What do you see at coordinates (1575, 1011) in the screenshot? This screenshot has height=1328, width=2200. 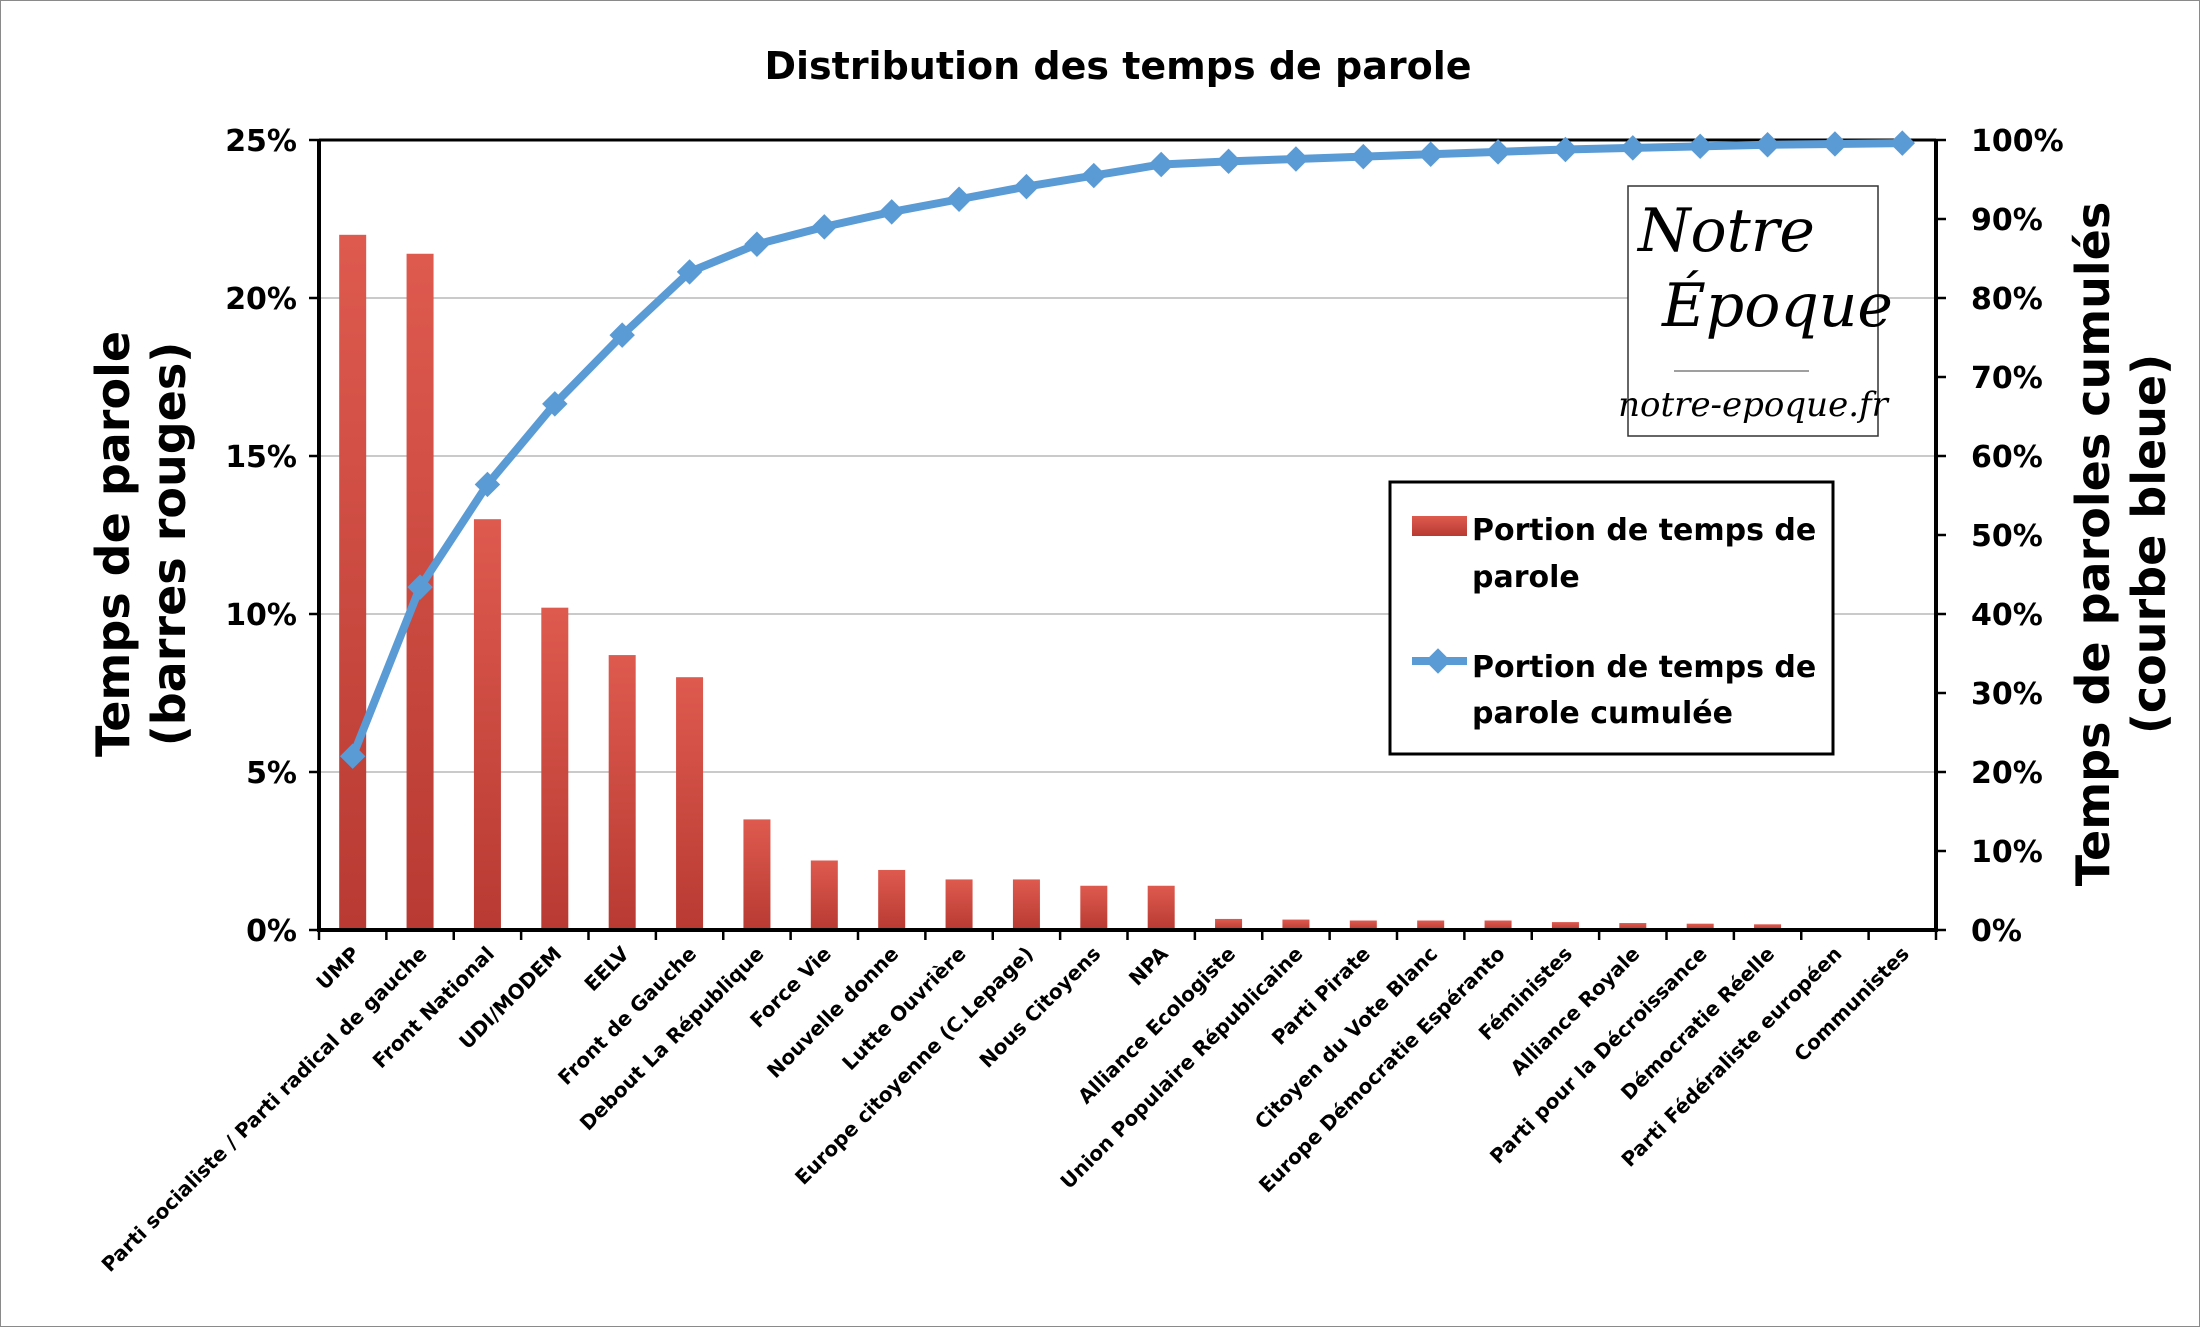 I see `category-label: Alliance Royale` at bounding box center [1575, 1011].